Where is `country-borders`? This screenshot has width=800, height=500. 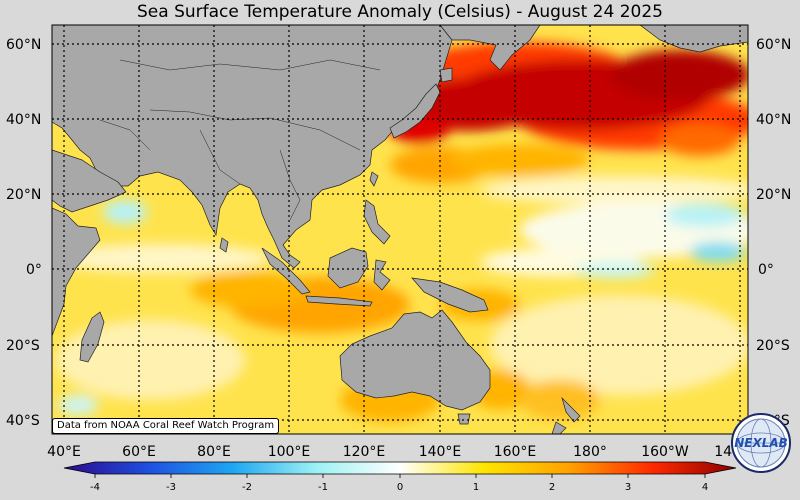
country-borders is located at coordinates (240, 140).